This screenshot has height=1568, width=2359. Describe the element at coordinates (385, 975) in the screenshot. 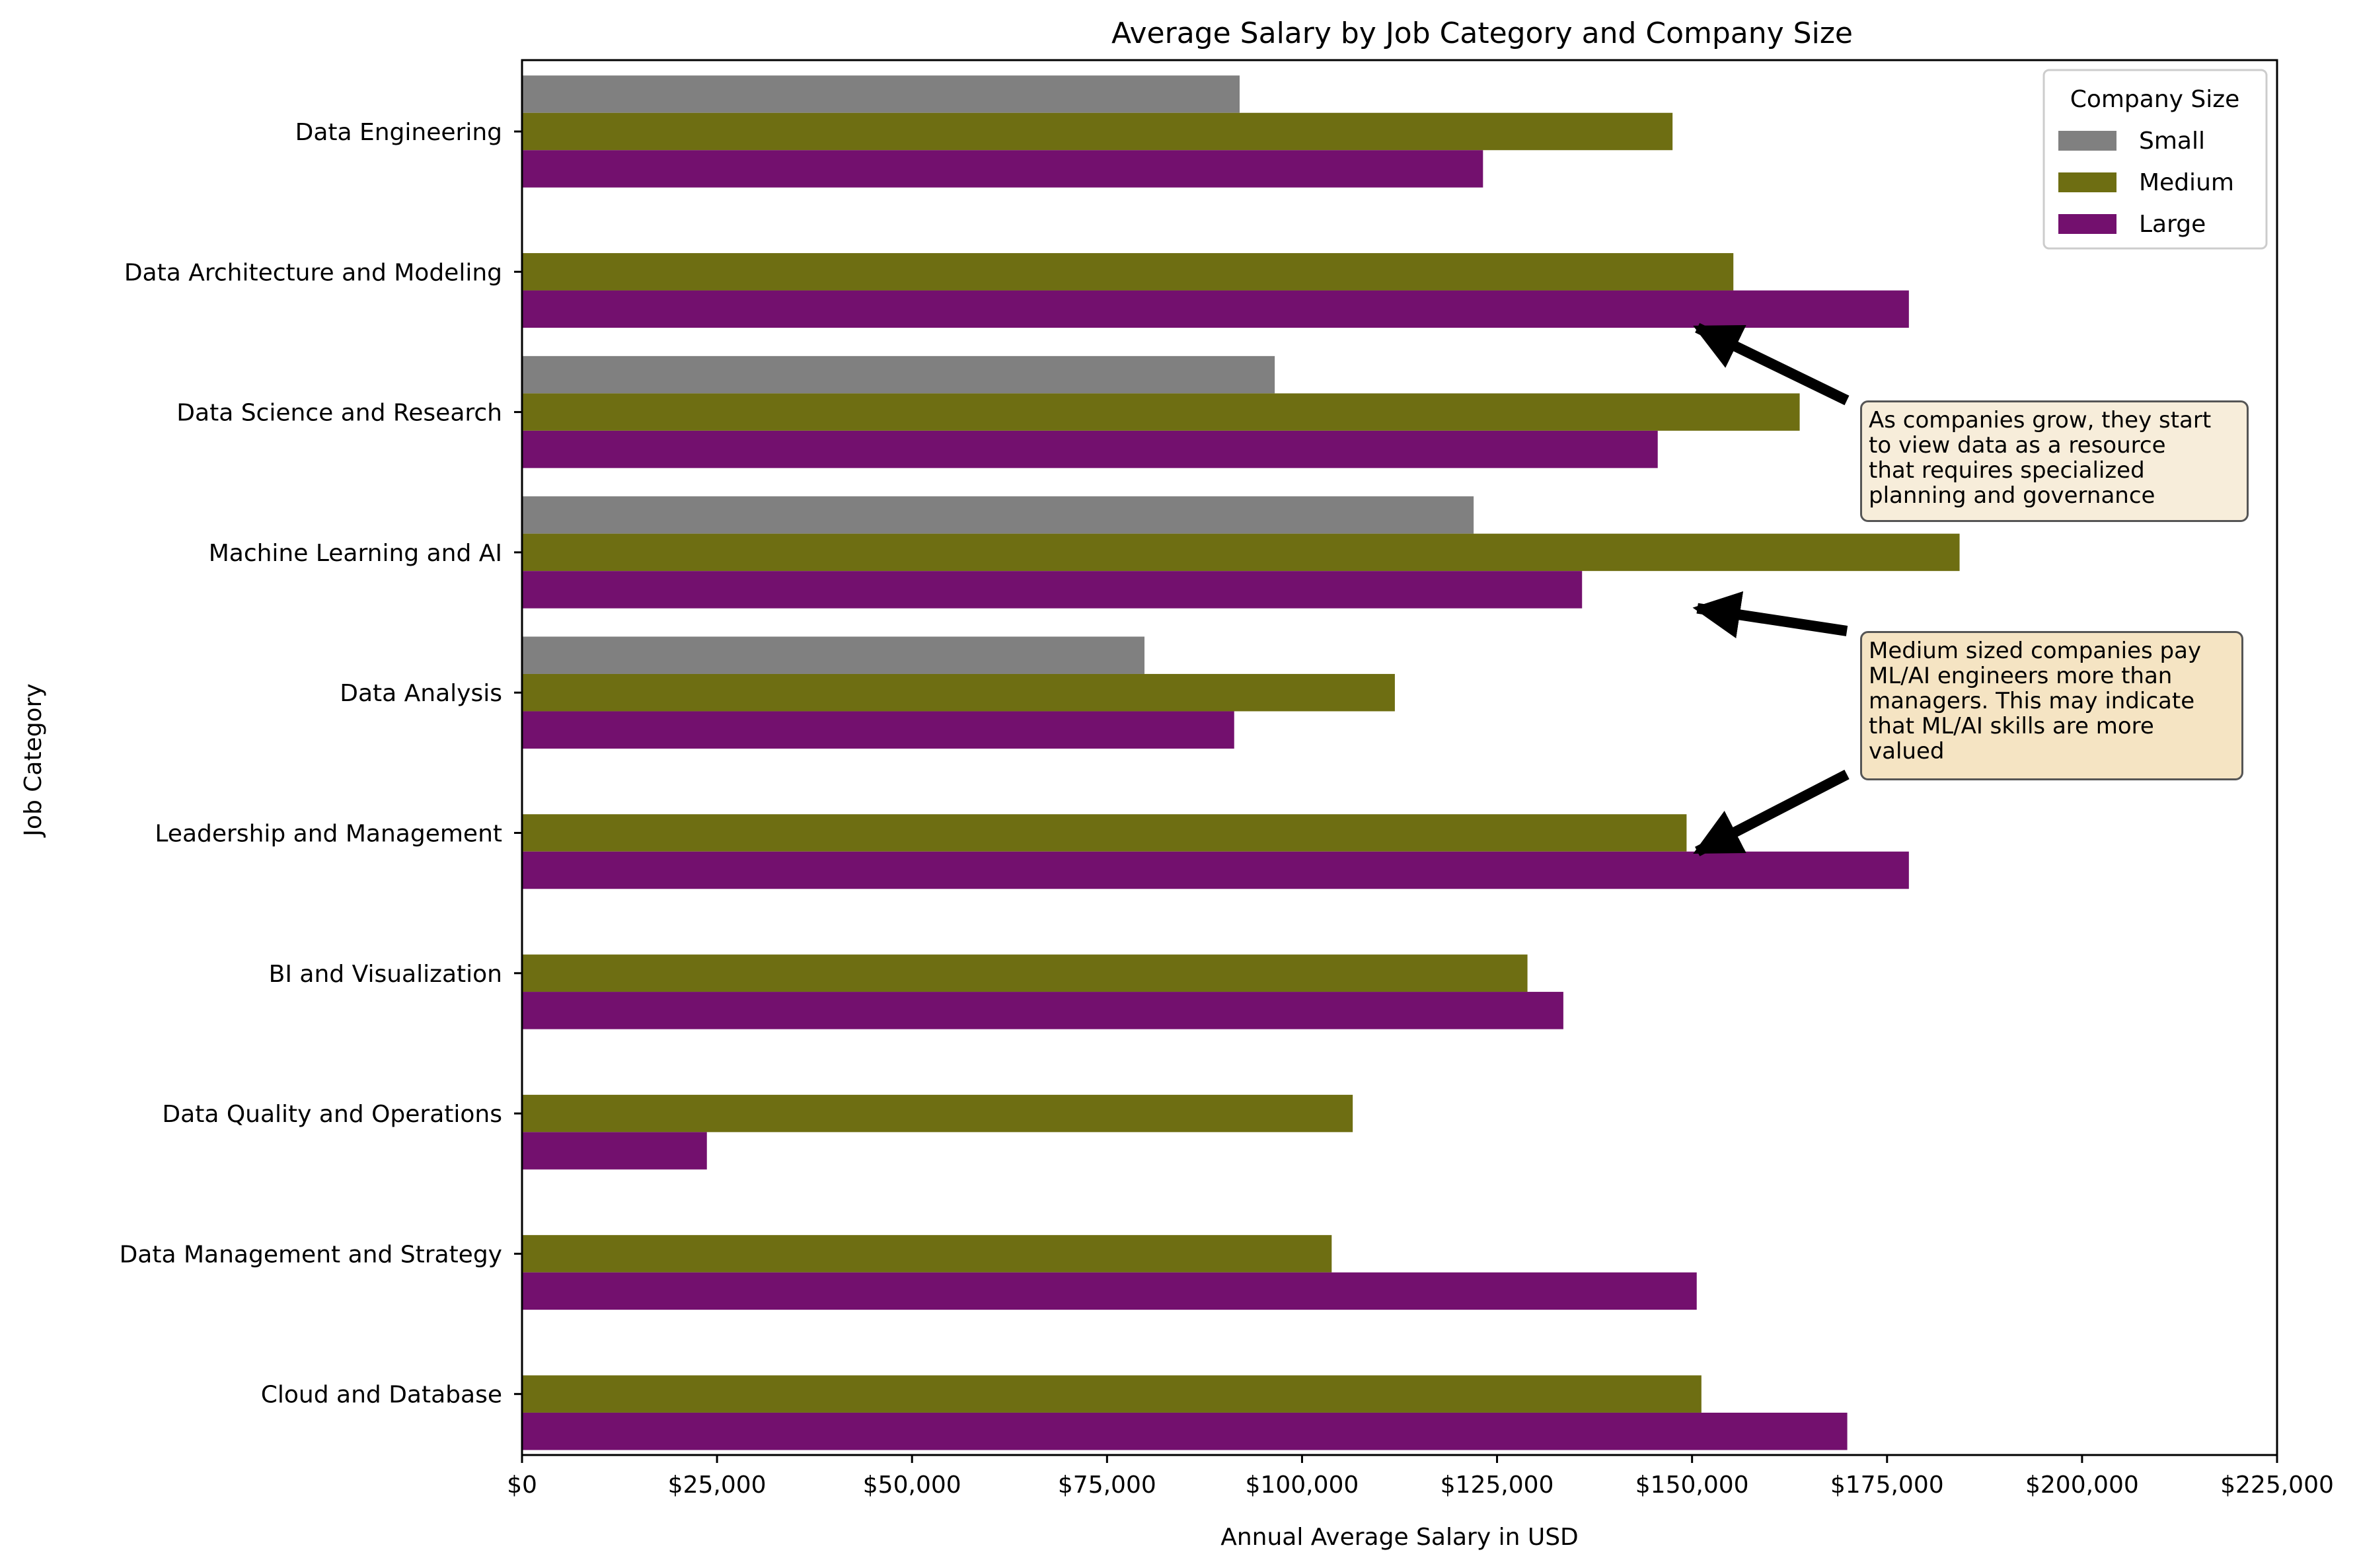

I see `y-tick-label-bi-and-visualization: BI and Visualization` at that location.